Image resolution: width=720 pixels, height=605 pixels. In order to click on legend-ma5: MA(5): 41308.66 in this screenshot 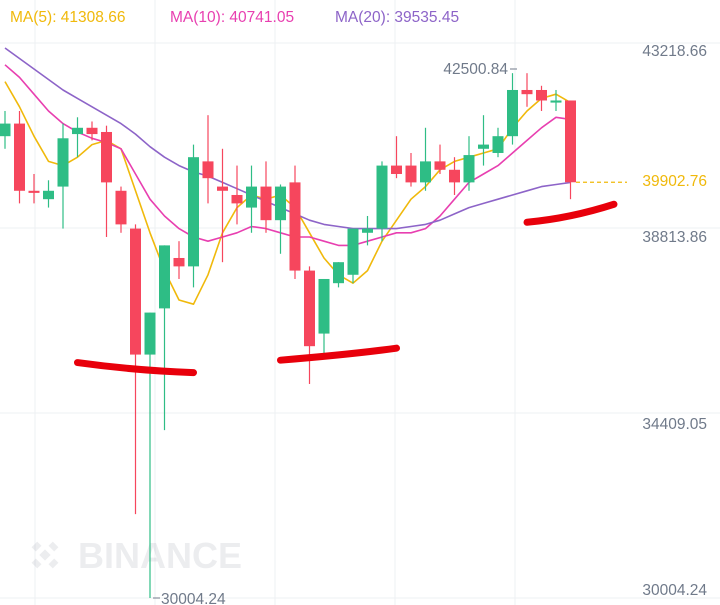, I will do `click(67, 17)`.